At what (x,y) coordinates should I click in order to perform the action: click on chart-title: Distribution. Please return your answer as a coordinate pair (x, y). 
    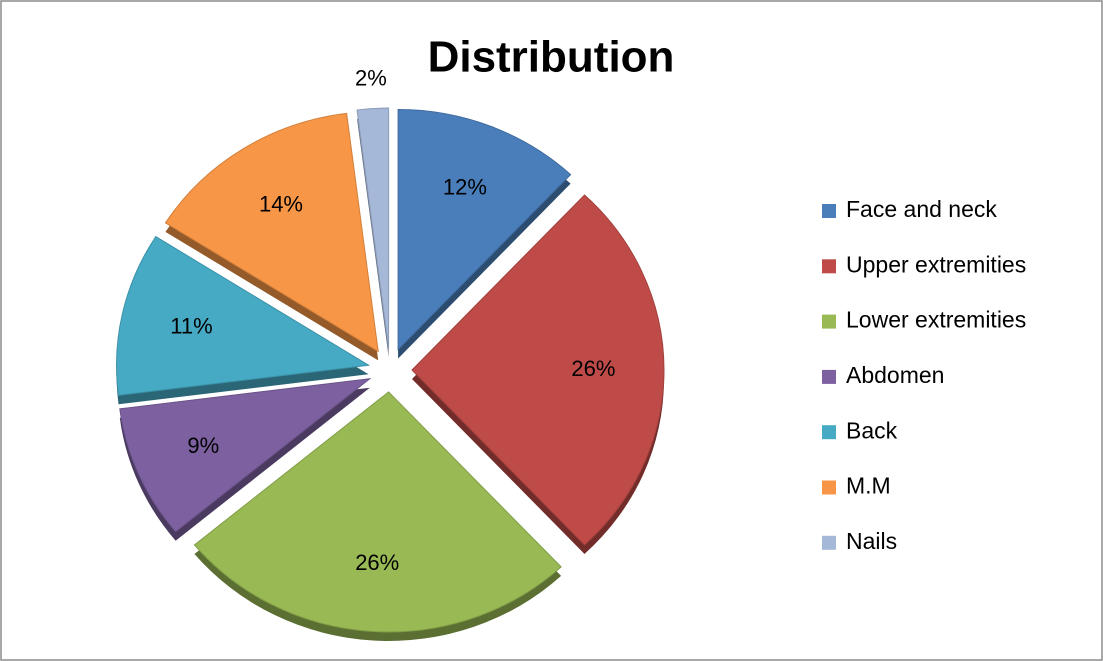
    Looking at the image, I should click on (551, 57).